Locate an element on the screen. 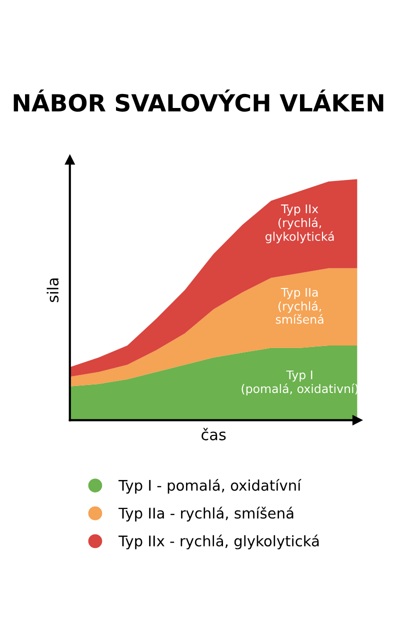  chart-title: NÁBOR SVALOVÝCH VLÁKEN is located at coordinates (199, 101).